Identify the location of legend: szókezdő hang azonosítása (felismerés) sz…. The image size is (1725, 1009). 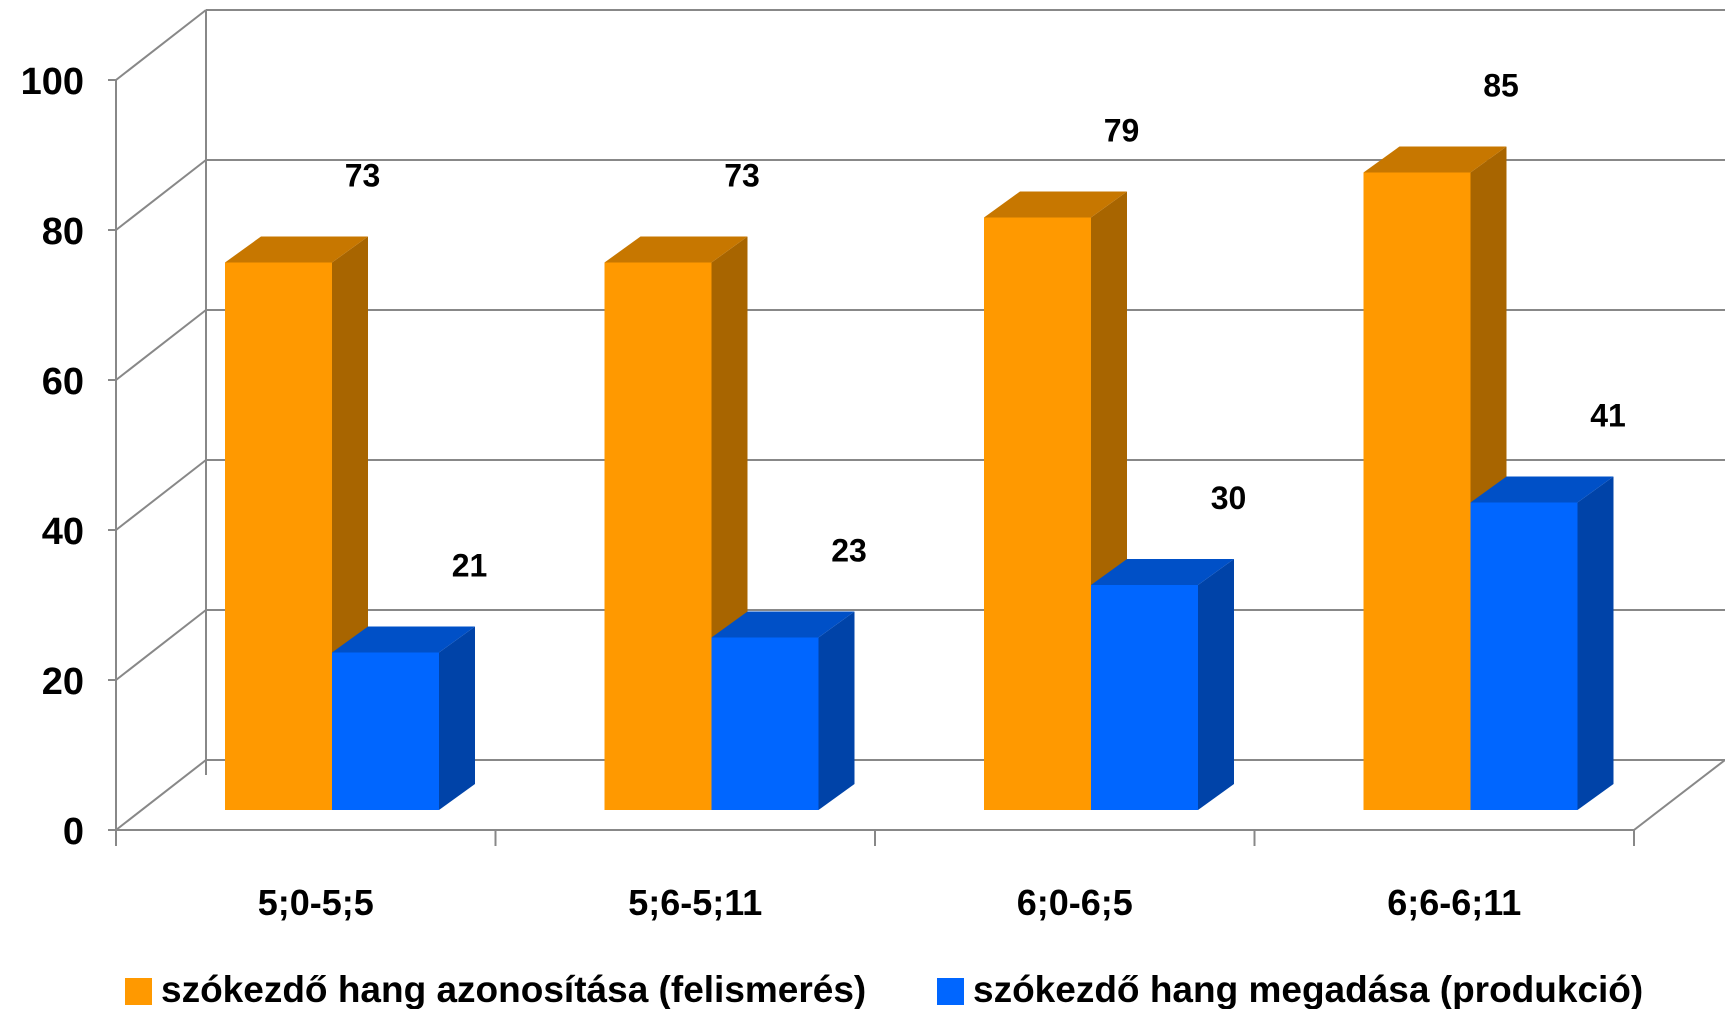
(884, 989).